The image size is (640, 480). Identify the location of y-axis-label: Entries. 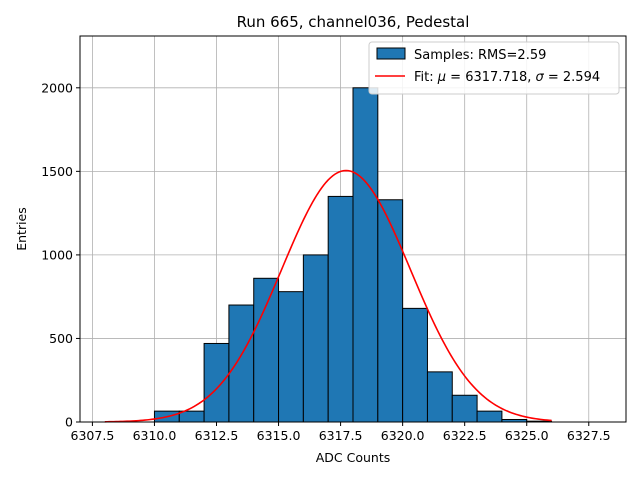
(21, 229).